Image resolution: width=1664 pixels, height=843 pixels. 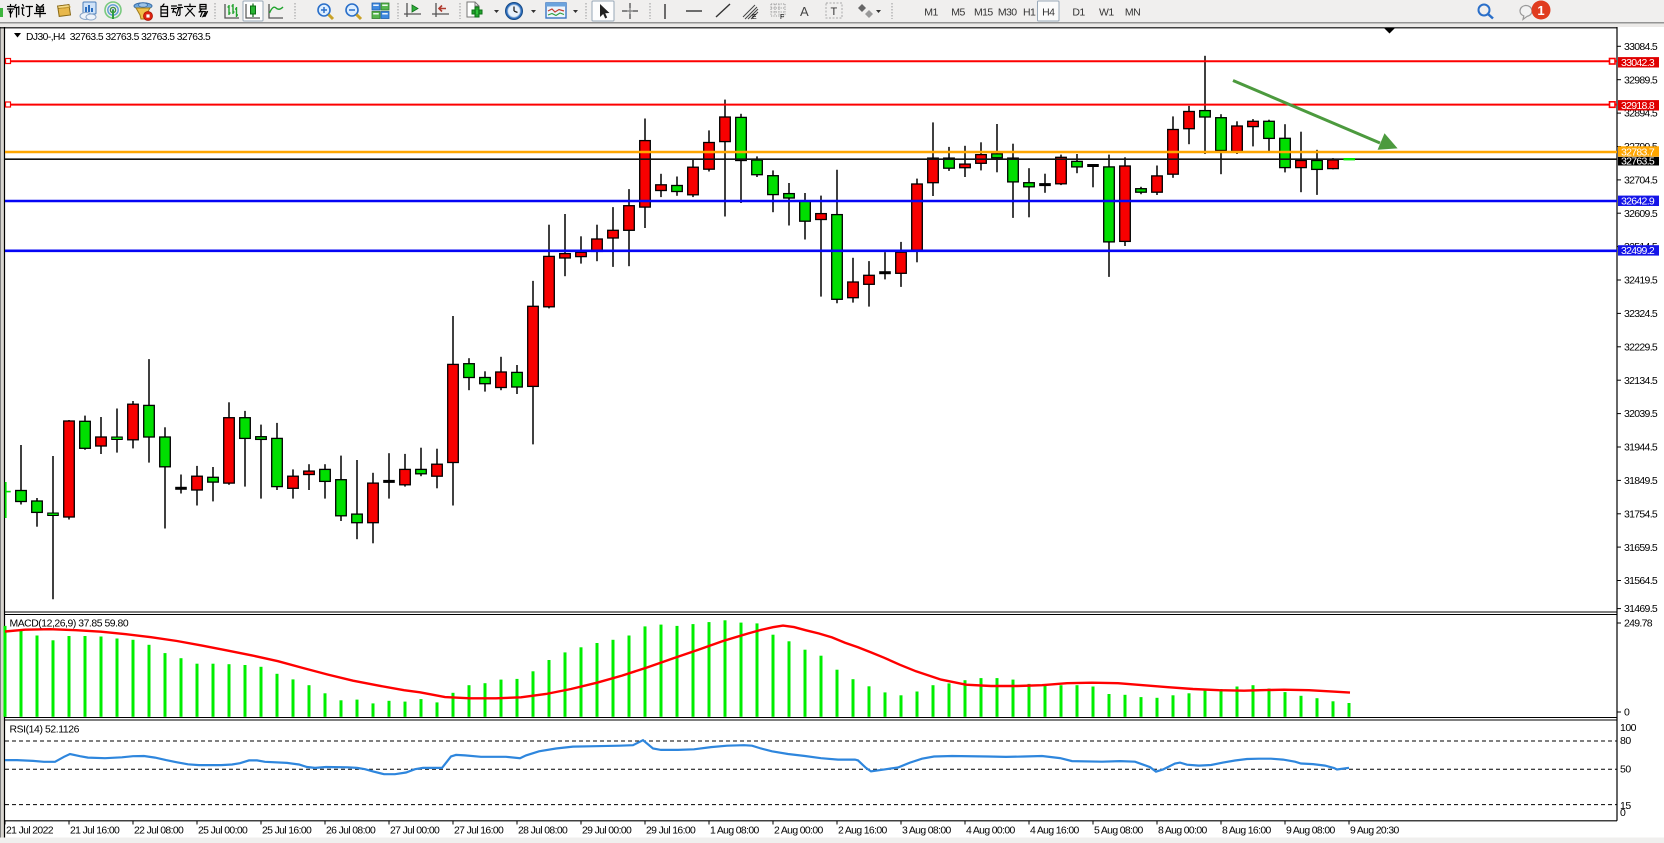 I want to click on svg-text: MN, so click(x=1132, y=13).